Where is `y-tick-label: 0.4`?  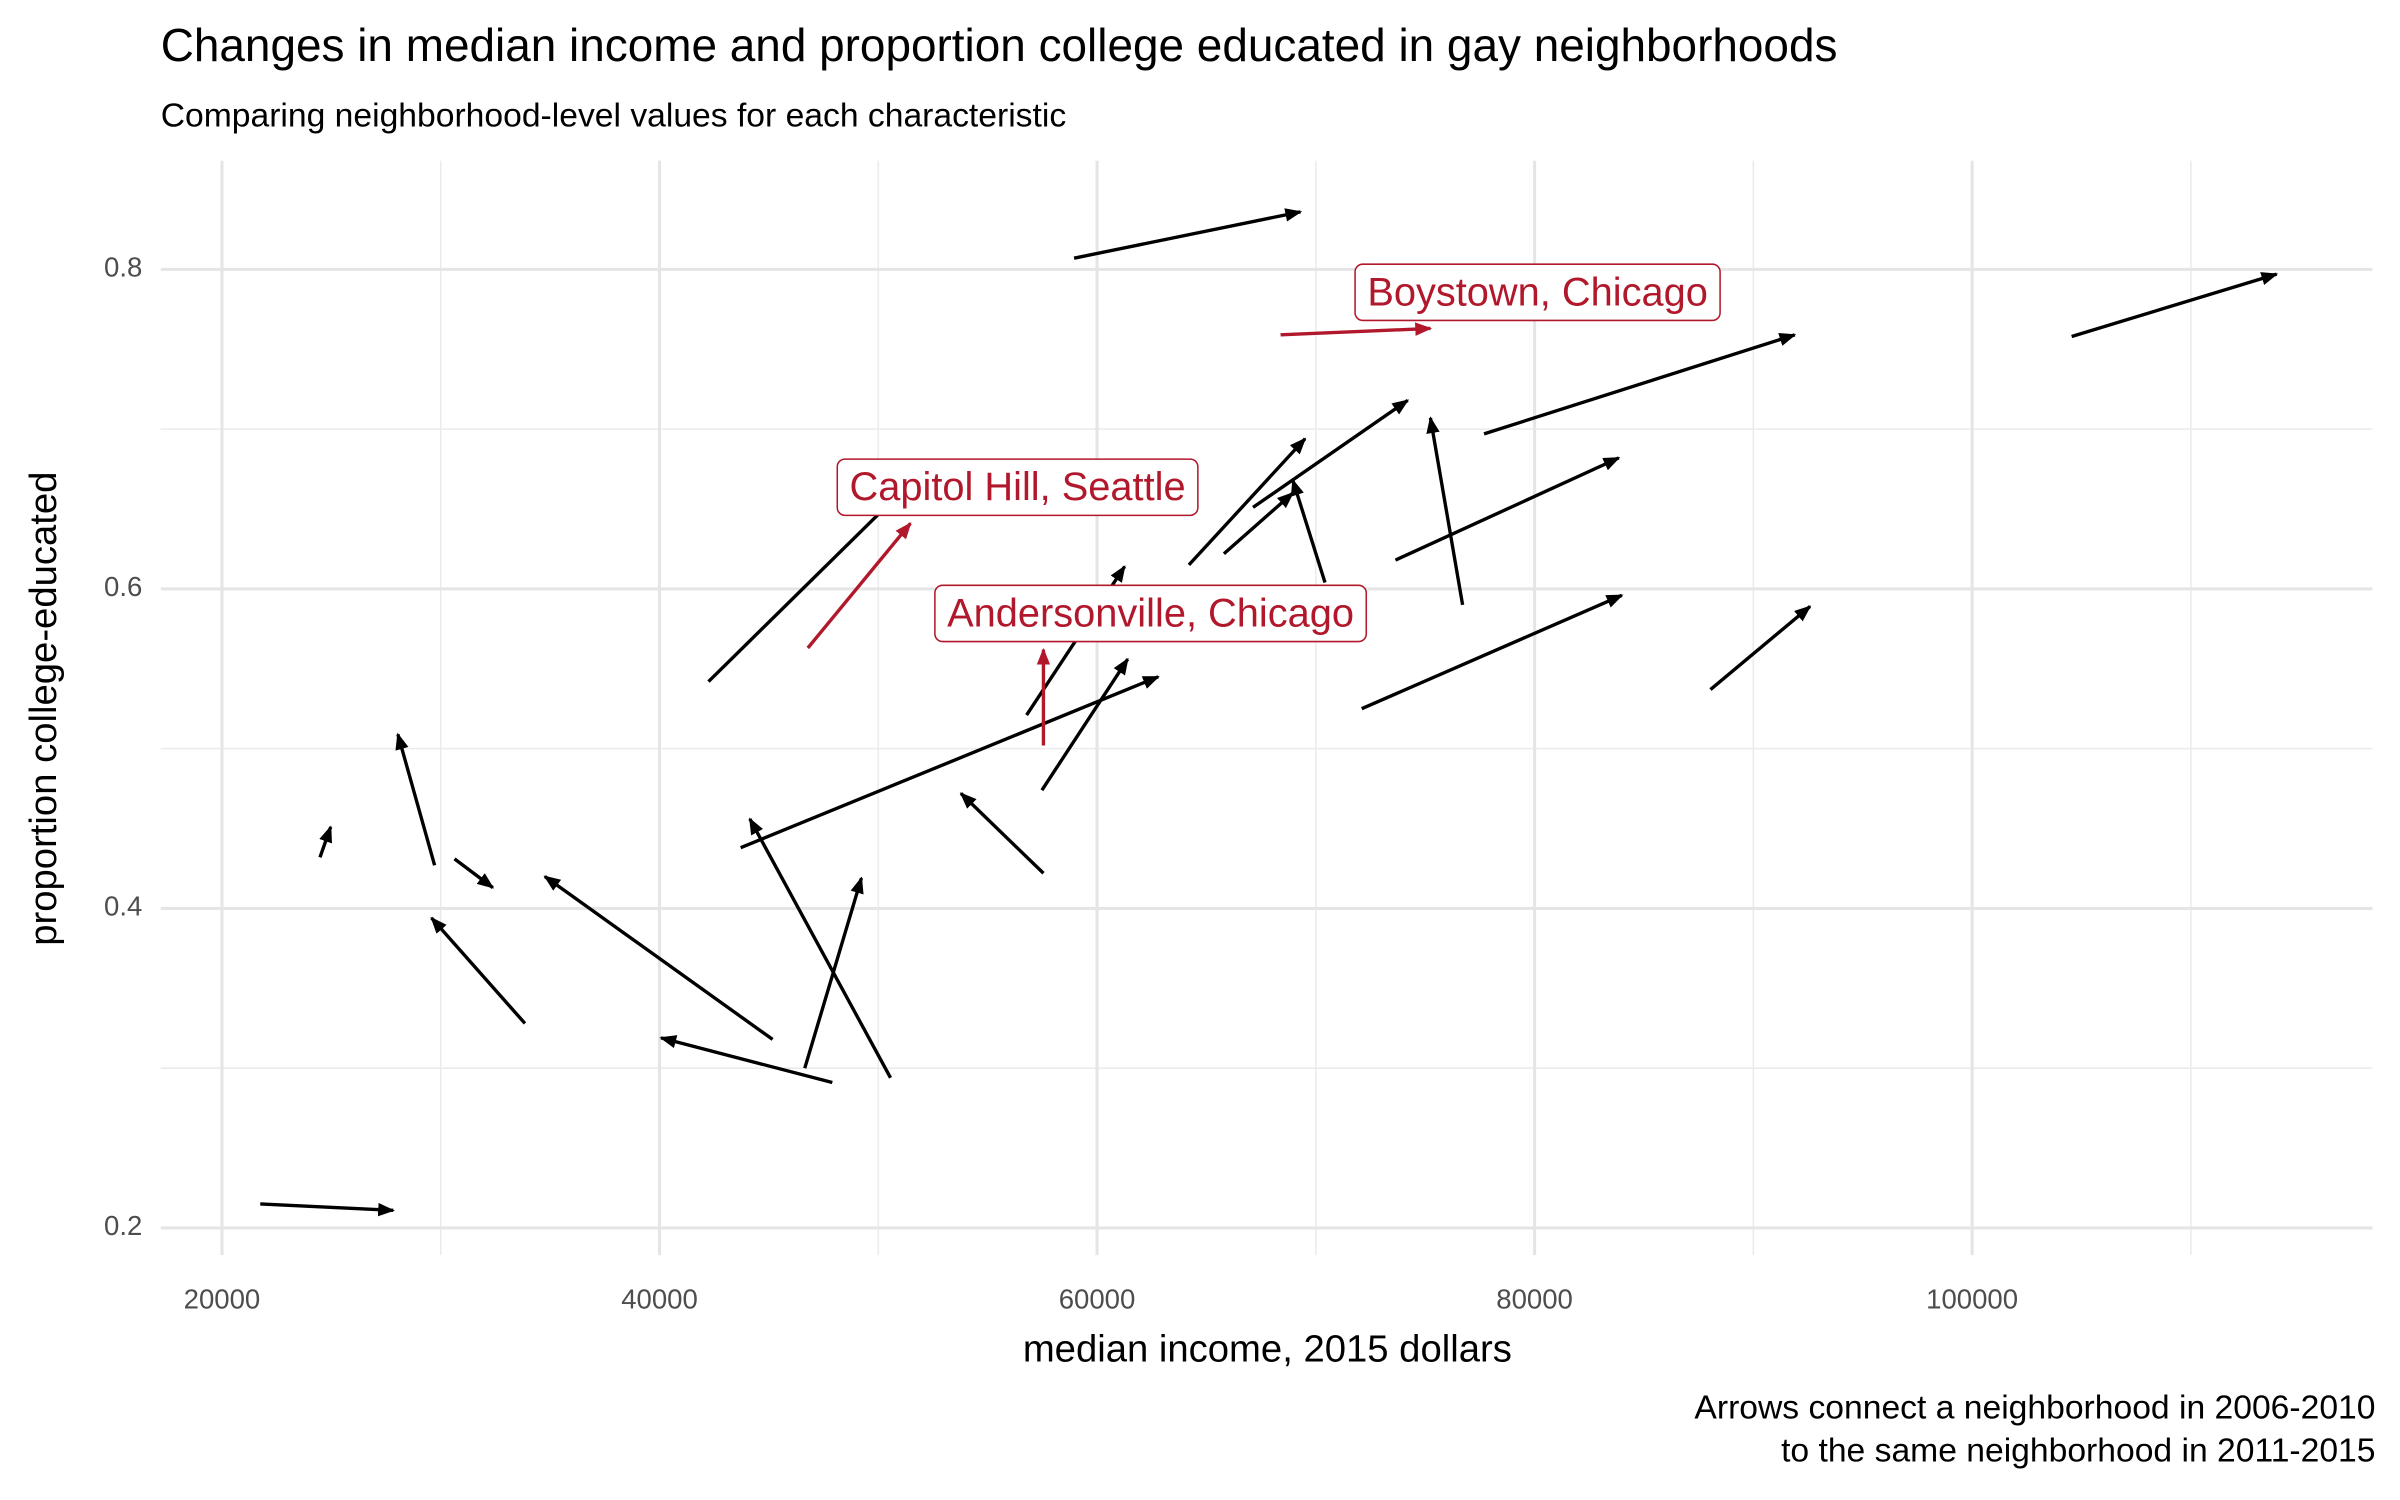
y-tick-label: 0.4 is located at coordinates (123, 906).